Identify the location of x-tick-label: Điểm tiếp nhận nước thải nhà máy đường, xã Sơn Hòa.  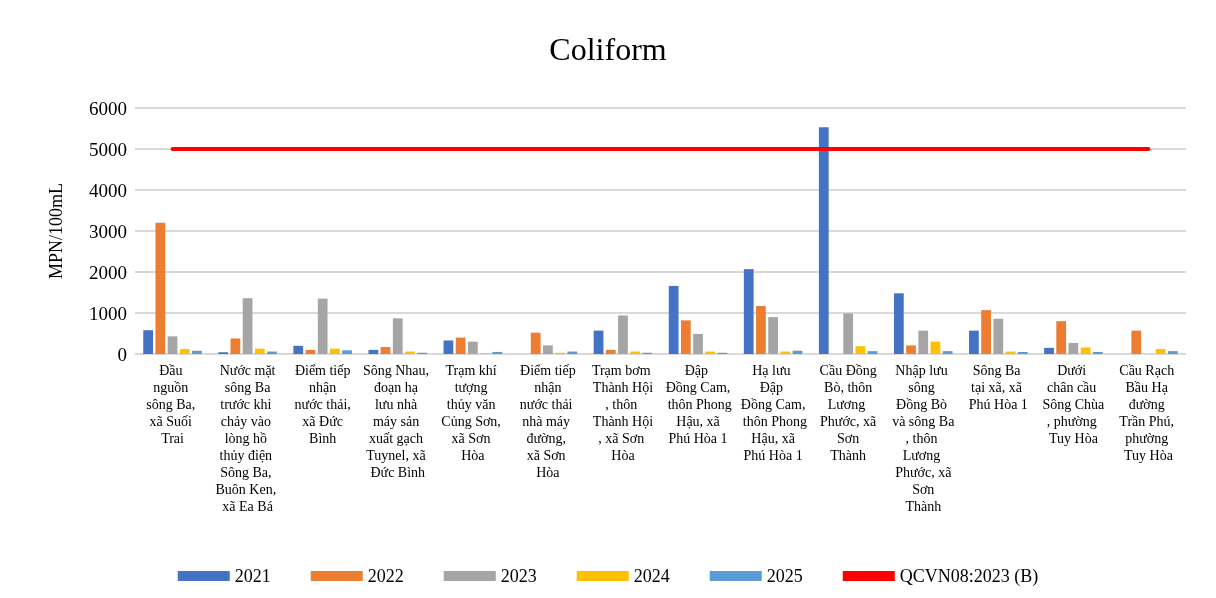
(547, 421).